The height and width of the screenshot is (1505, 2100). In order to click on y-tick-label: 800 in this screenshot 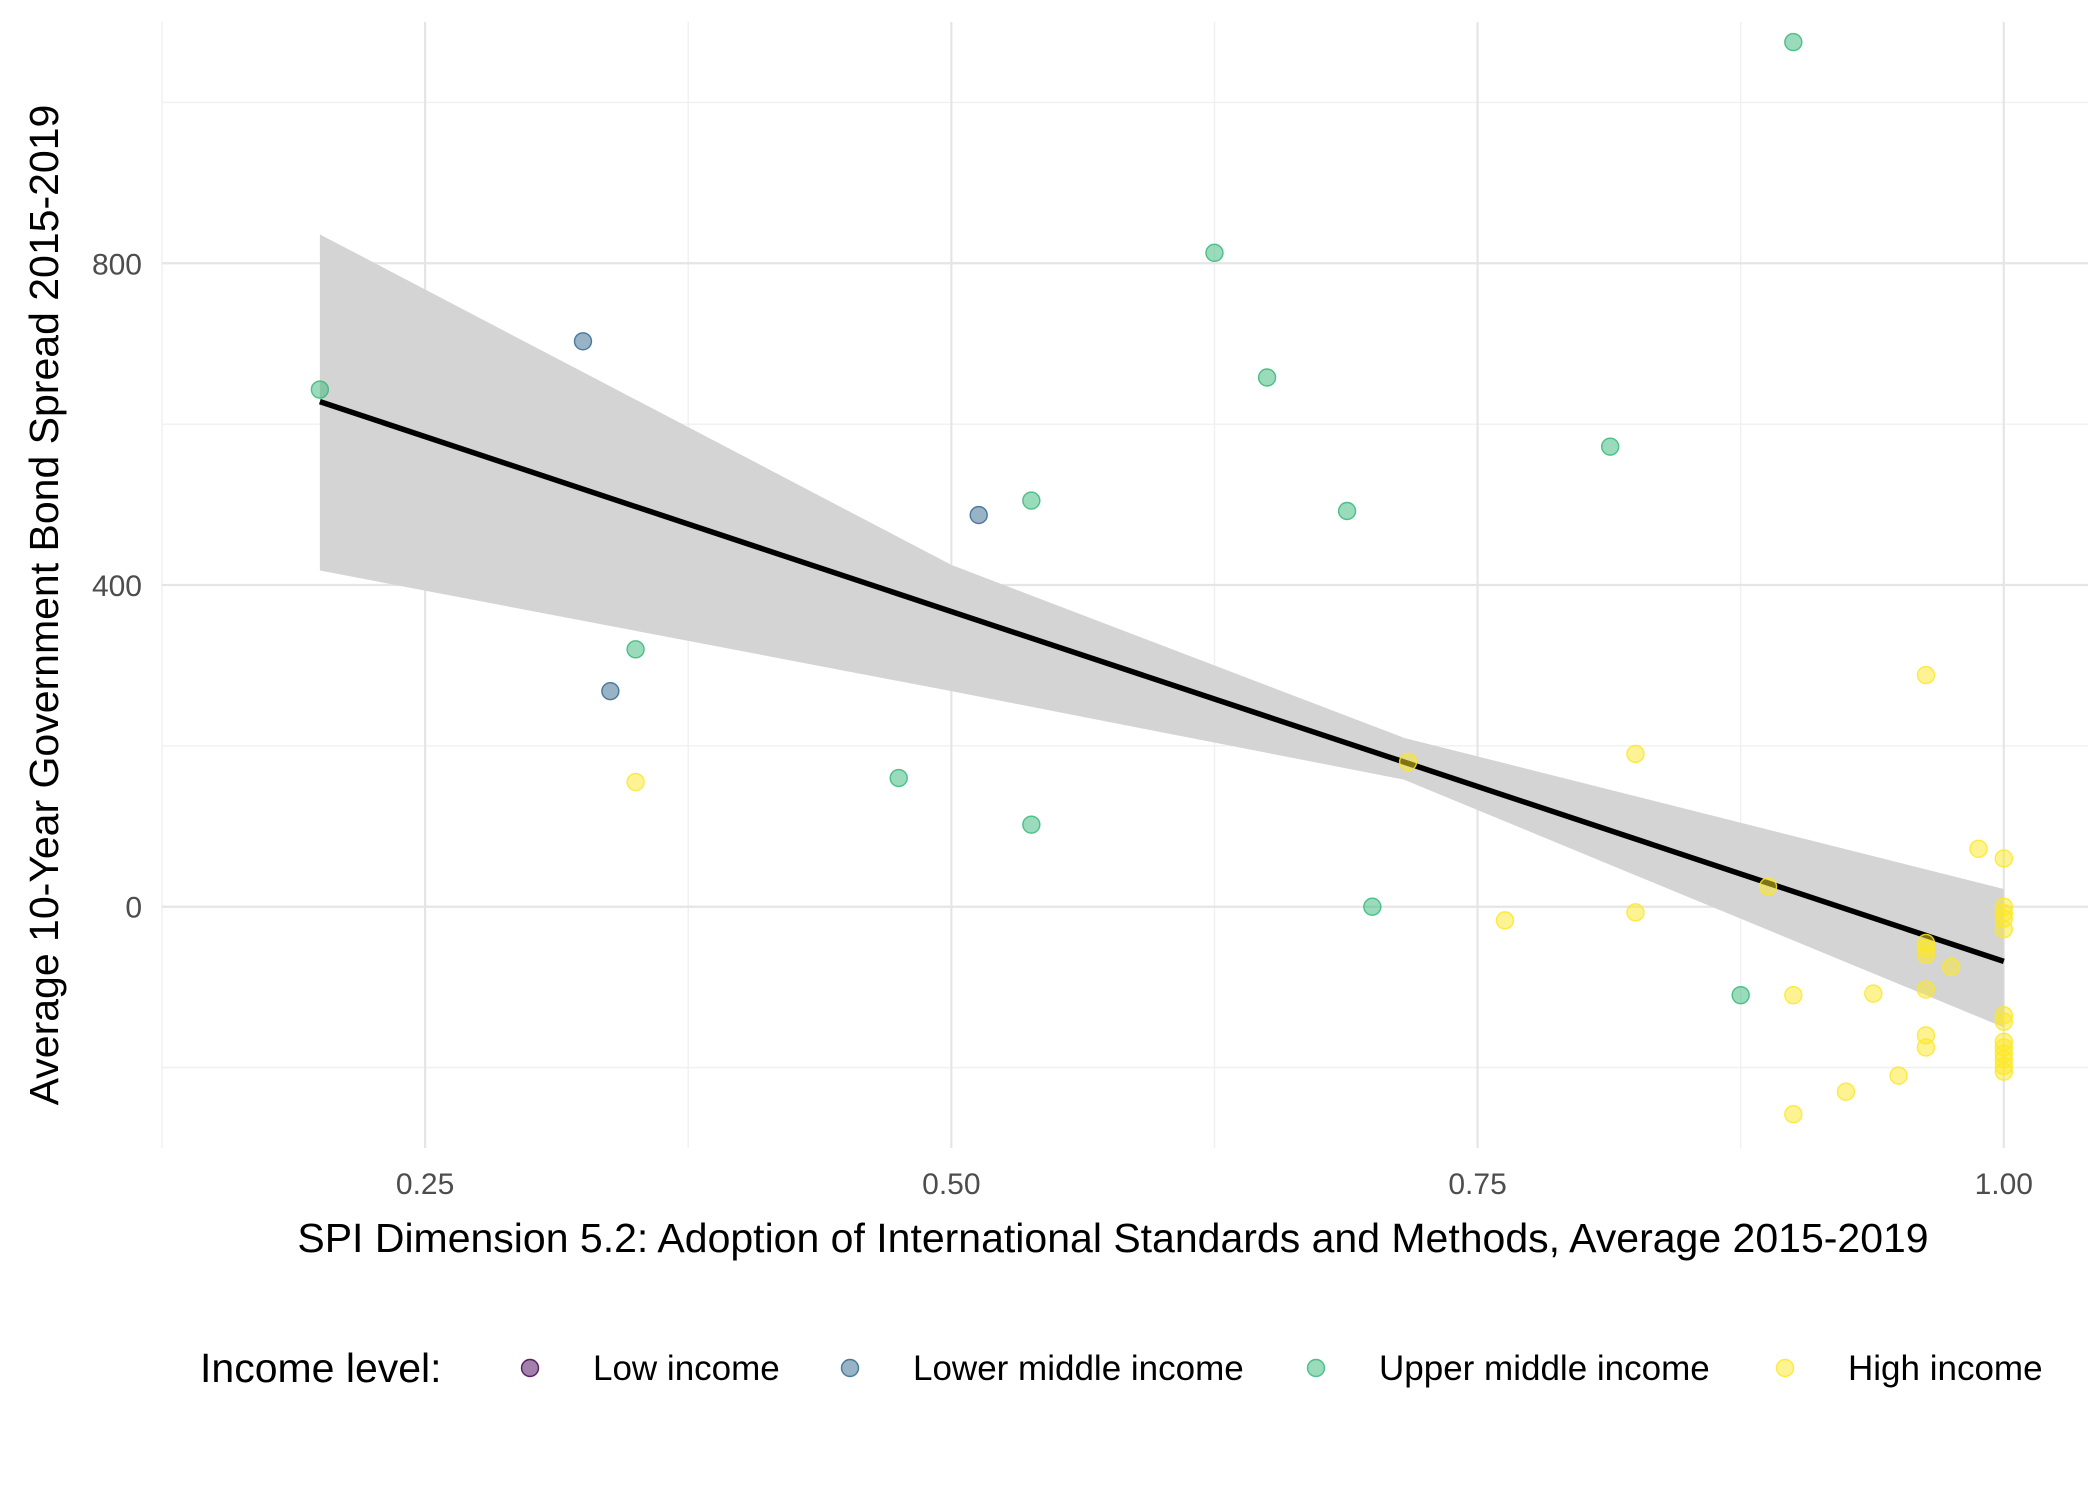, I will do `click(117, 264)`.